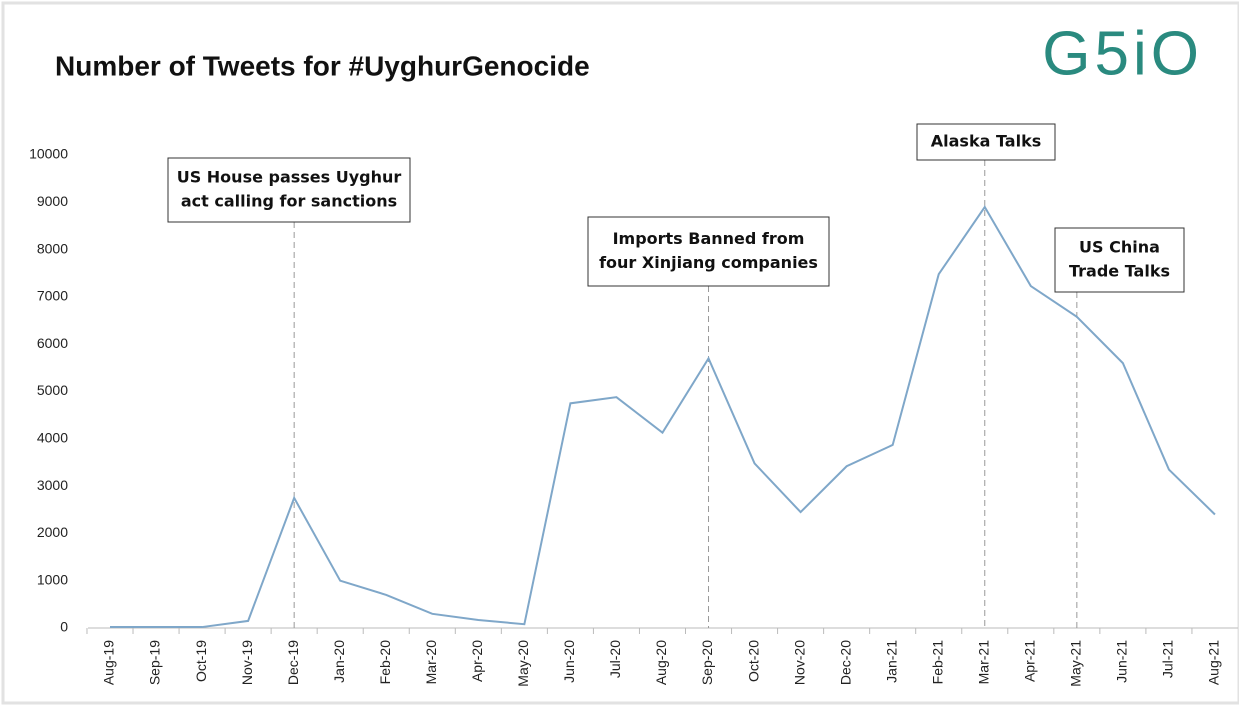  What do you see at coordinates (799, 662) in the screenshot?
I see `x-tick-label: Nov-20` at bounding box center [799, 662].